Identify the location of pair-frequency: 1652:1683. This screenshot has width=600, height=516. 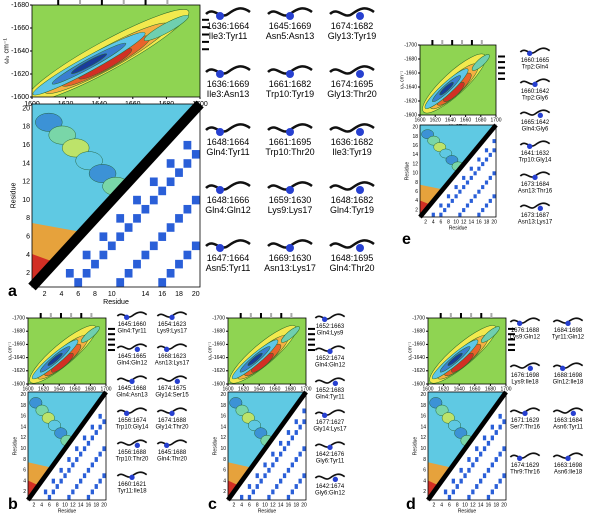
(330, 391).